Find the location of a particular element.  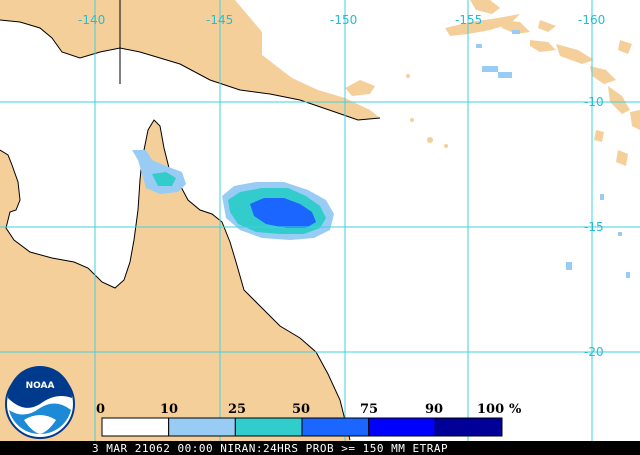

legend-tick-25: 25 is located at coordinates (237, 409).